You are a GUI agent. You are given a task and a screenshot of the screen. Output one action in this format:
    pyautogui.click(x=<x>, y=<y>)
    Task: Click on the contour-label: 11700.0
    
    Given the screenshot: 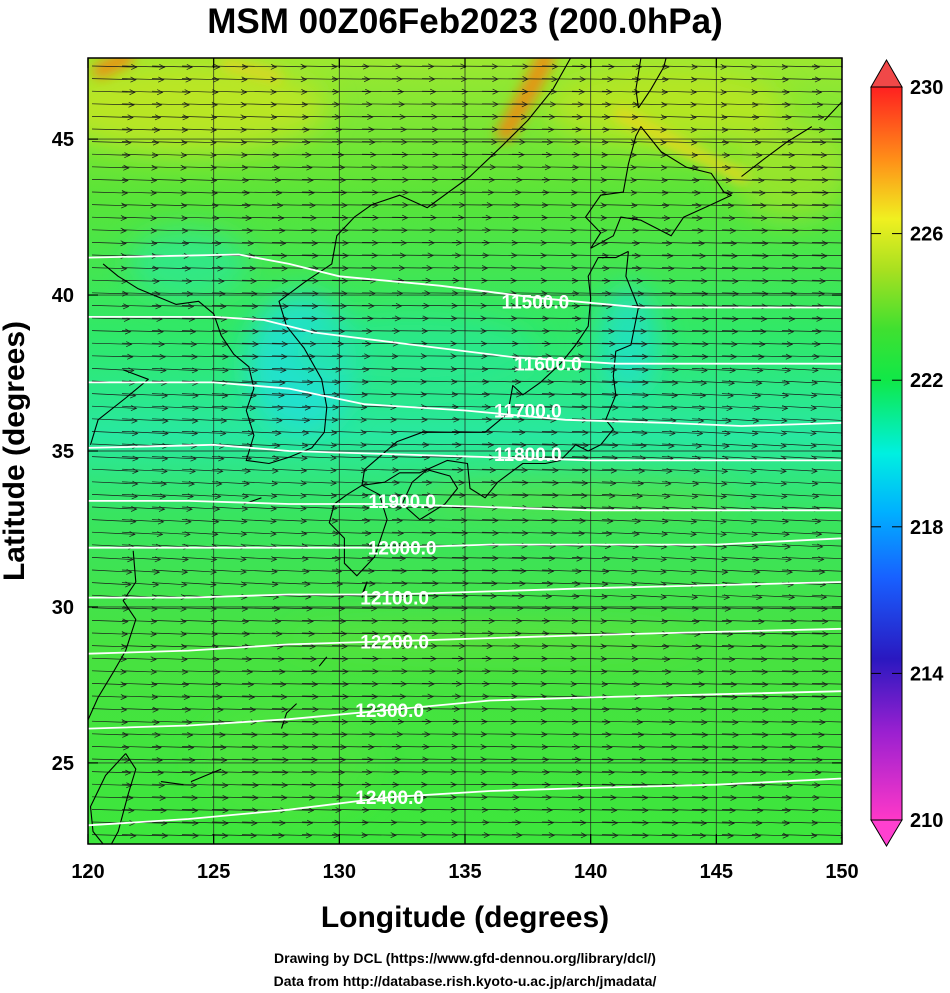 What is the action you would take?
    pyautogui.click(x=528, y=411)
    